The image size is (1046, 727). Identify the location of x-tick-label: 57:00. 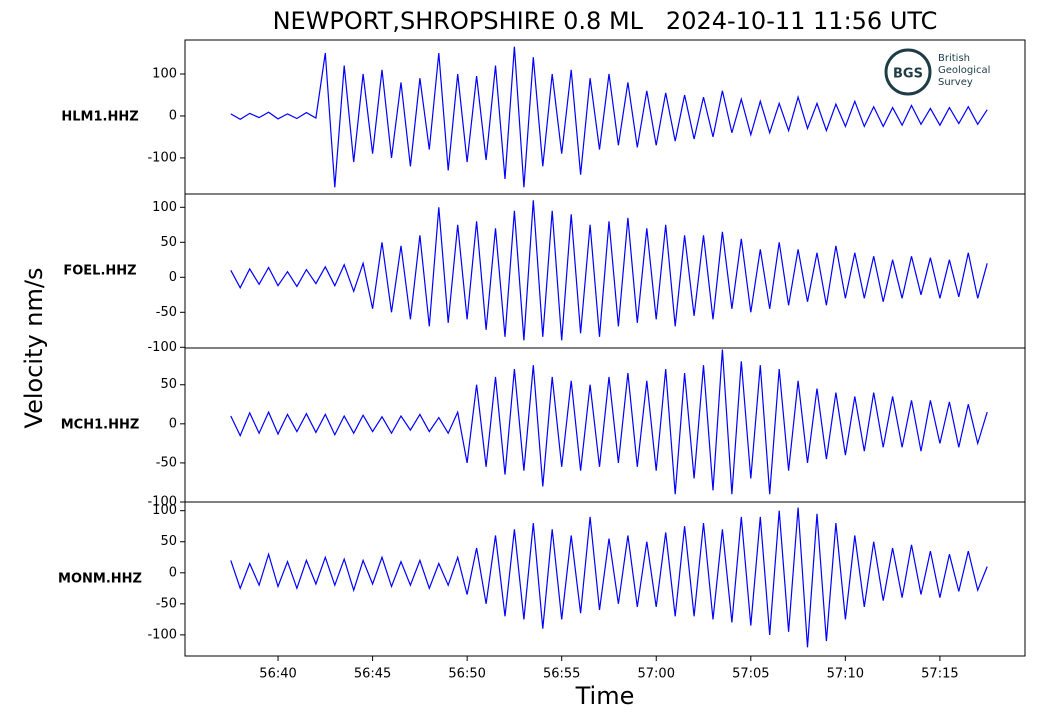
(656, 674).